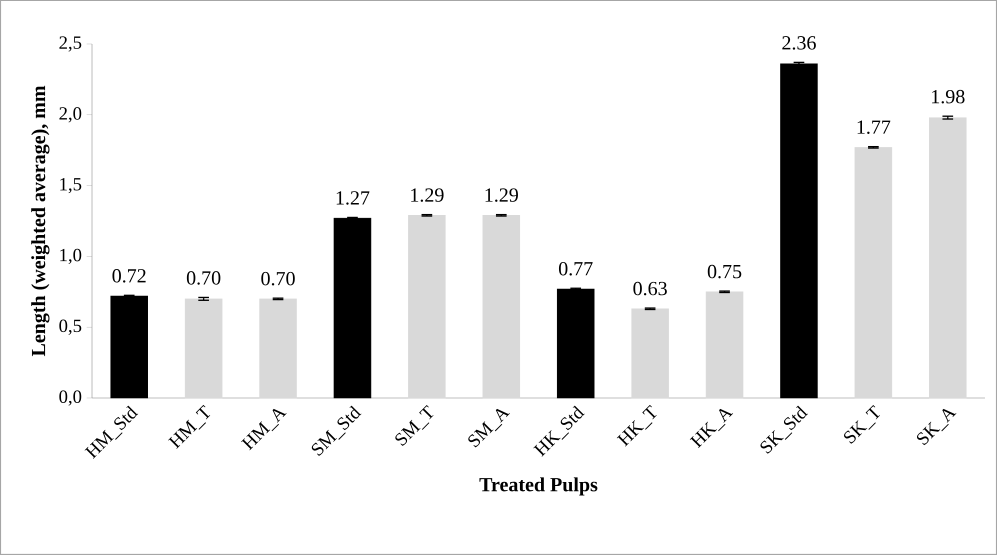 This screenshot has height=555, width=997. Describe the element at coordinates (650, 289) in the screenshot. I see `data-label: 0.63` at that location.